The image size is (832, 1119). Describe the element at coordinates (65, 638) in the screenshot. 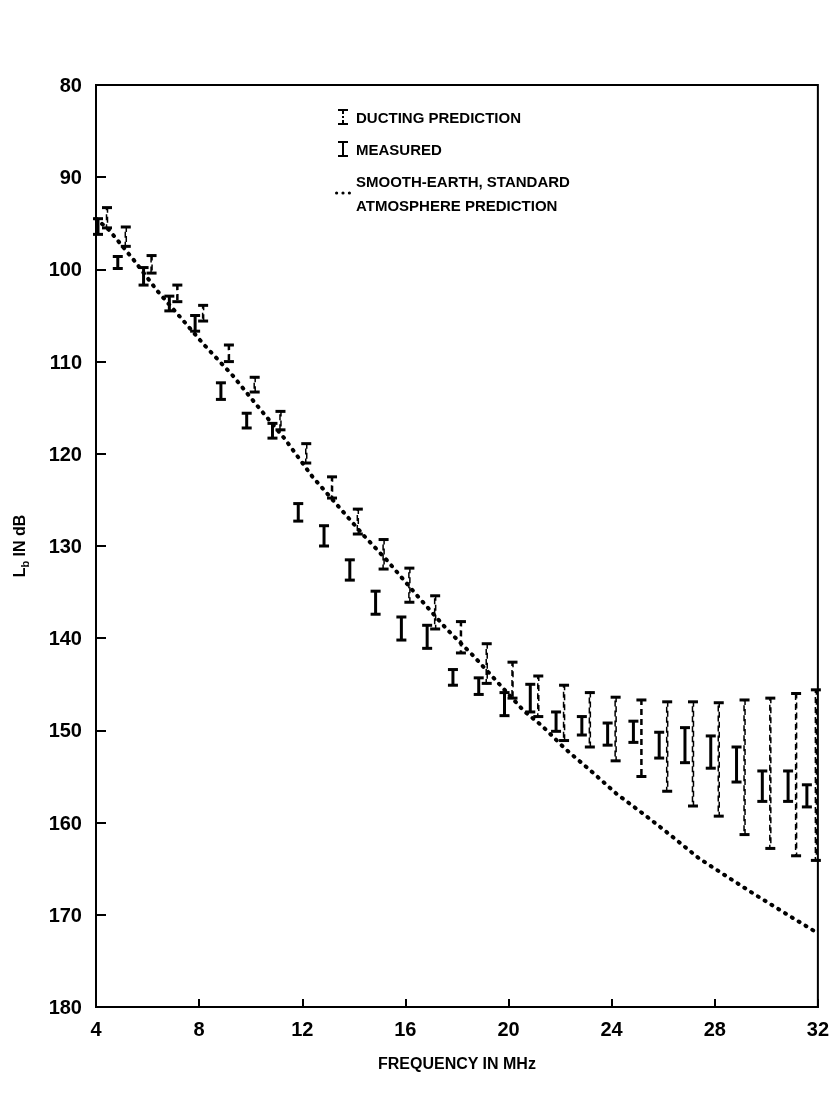

I see `y-tick-label: 140` at that location.